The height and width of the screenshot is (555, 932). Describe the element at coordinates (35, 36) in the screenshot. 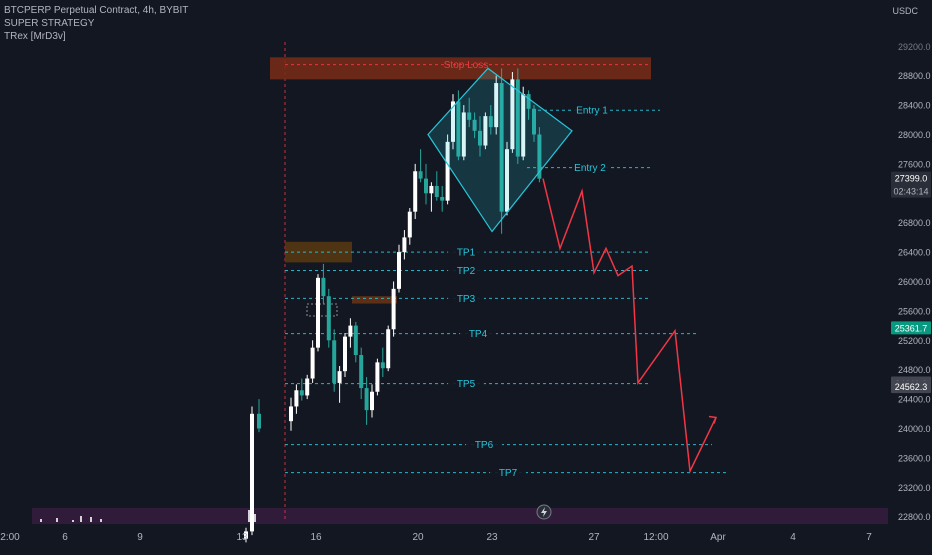

I see `indicator-trex: TRex [MrD3v]` at that location.